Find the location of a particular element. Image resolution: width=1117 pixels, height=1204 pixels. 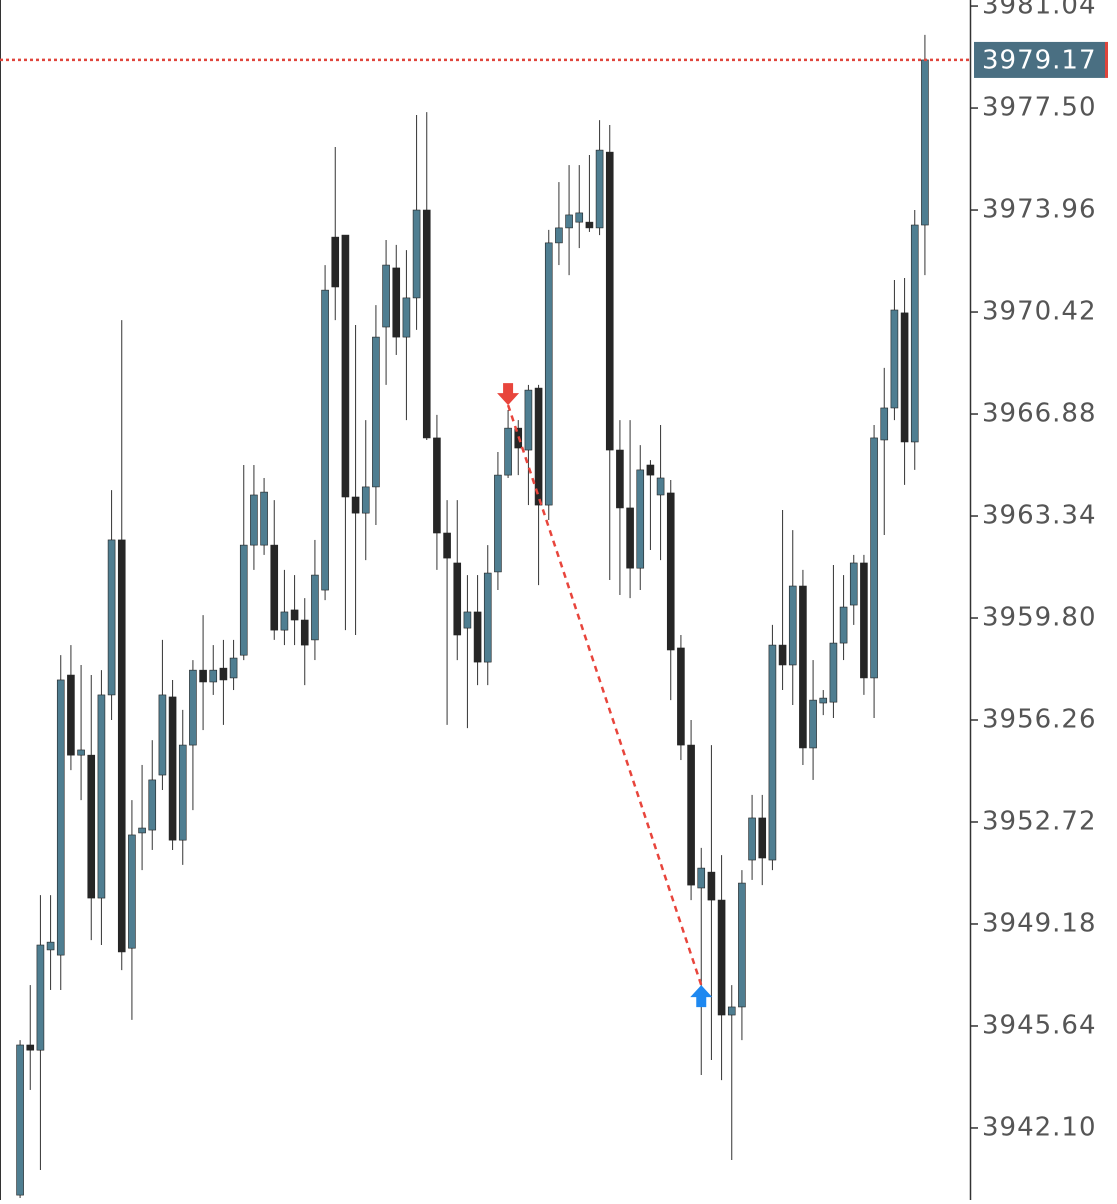

y-tick-label: 3966.88 is located at coordinates (1039, 414).